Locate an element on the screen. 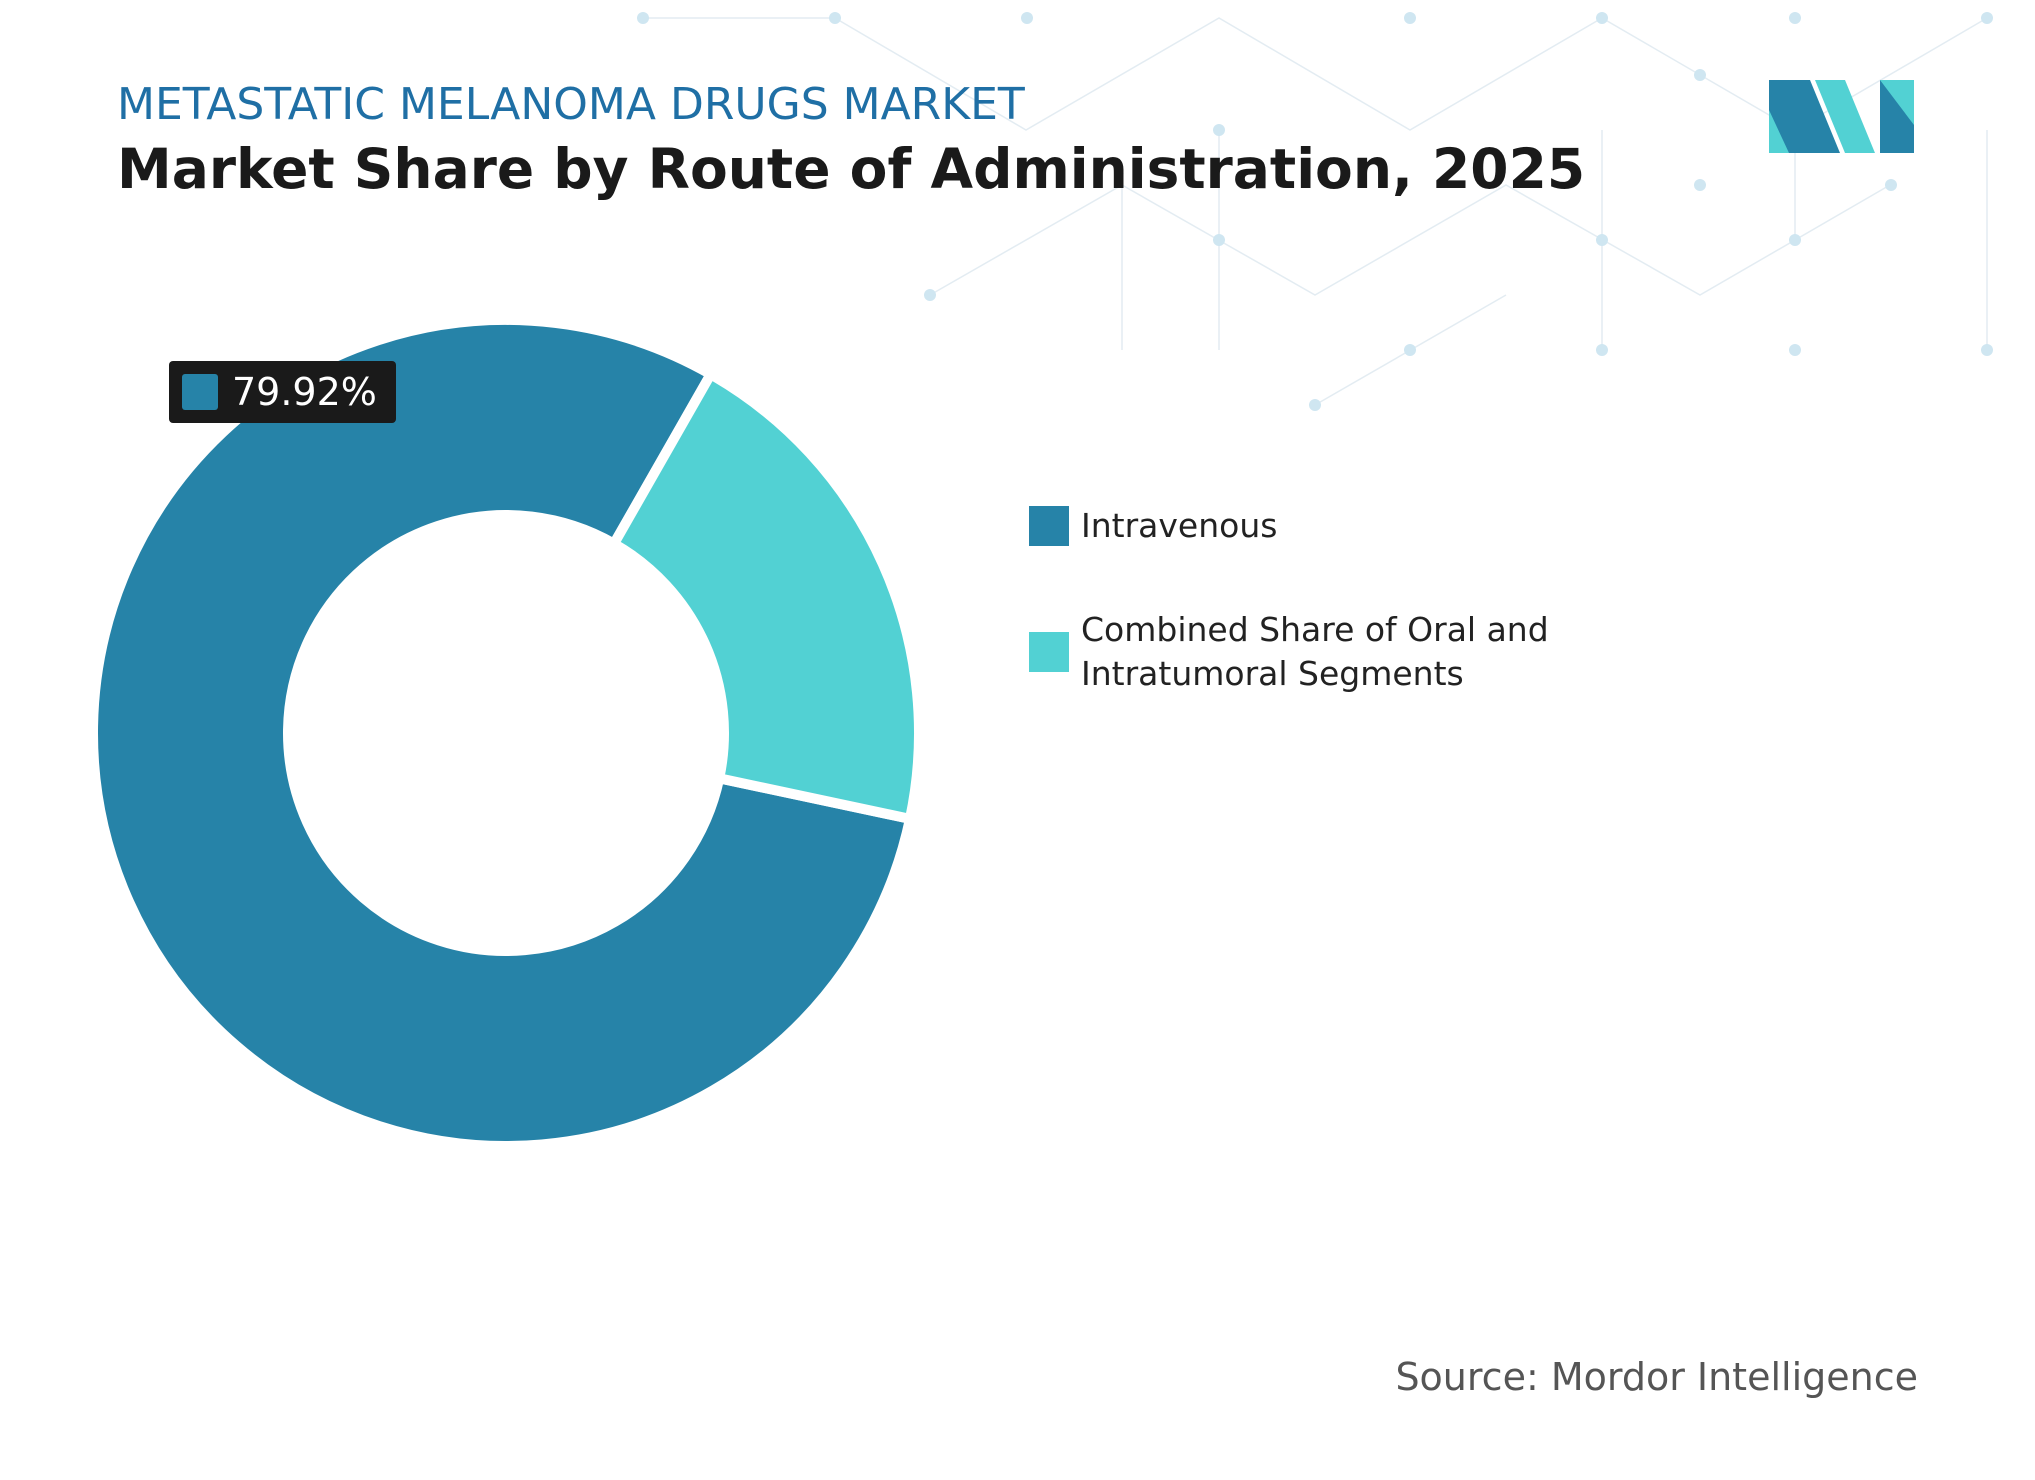 The width and height of the screenshot is (2035, 1480). source: Source: Mordor Intelligence is located at coordinates (1656, 1377).